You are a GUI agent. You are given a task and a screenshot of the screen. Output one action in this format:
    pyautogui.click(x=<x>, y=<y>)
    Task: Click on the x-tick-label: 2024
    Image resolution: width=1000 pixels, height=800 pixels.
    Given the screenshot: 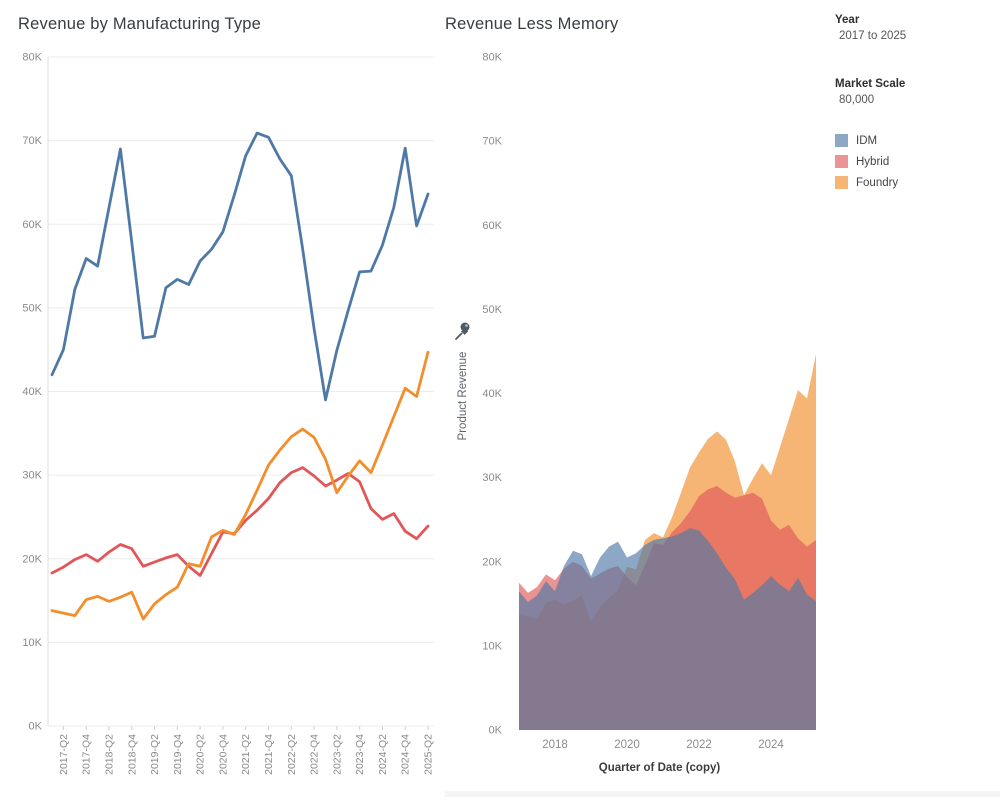 What is the action you would take?
    pyautogui.click(x=771, y=745)
    